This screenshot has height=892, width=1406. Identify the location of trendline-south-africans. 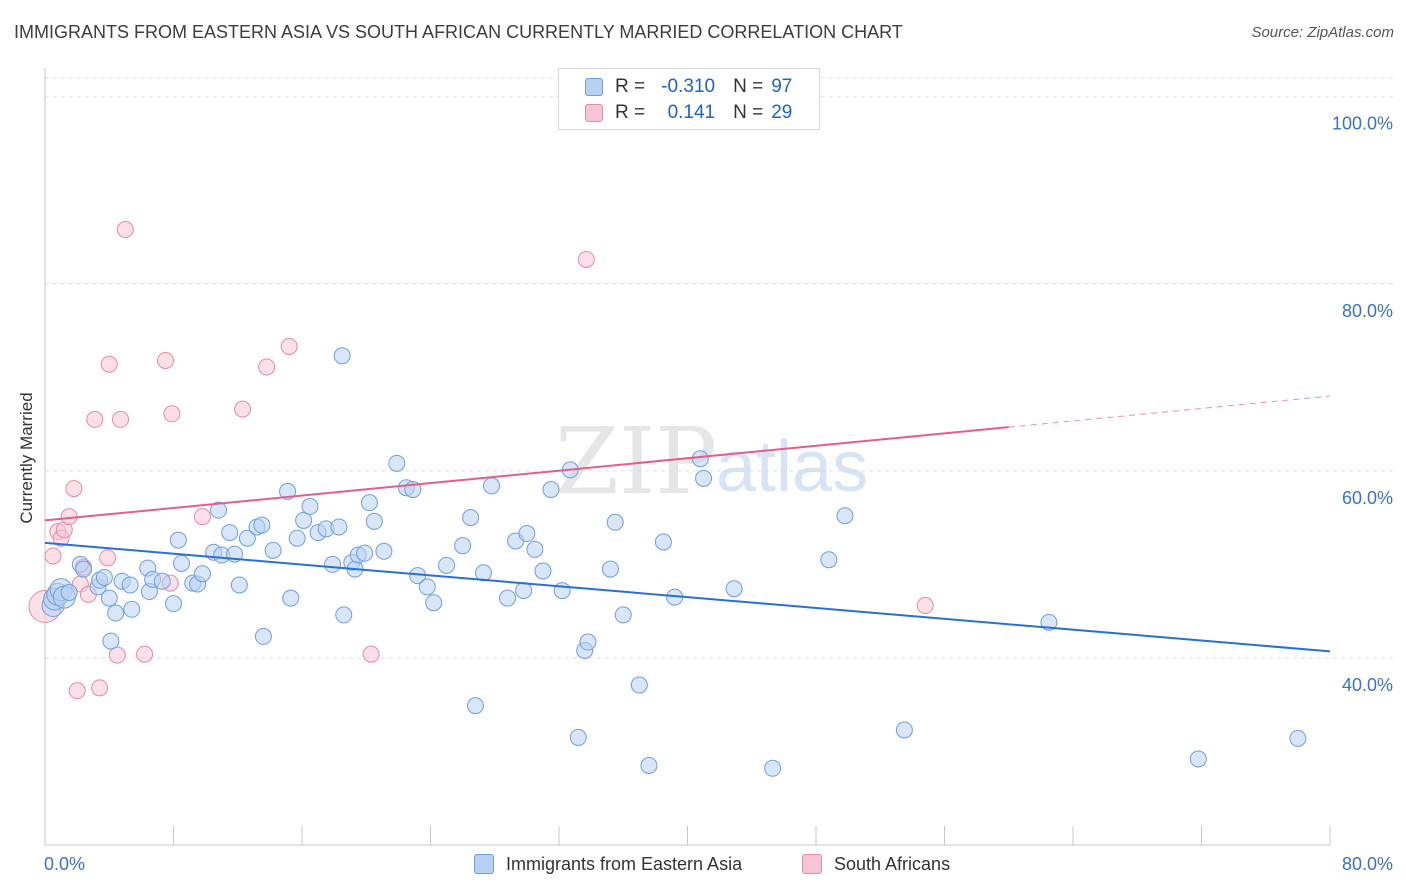
(526, 474).